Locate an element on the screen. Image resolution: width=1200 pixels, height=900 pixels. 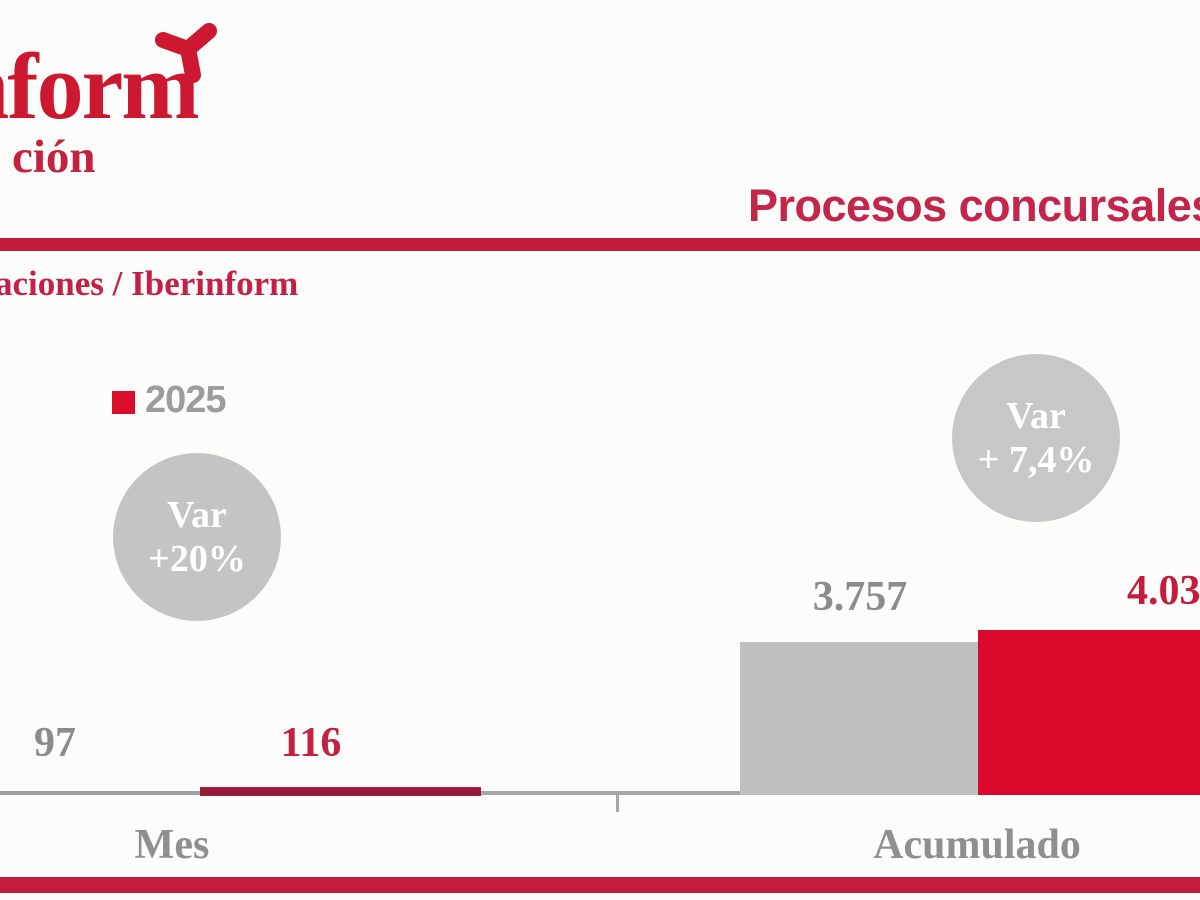
title-rule is located at coordinates (600, 244).